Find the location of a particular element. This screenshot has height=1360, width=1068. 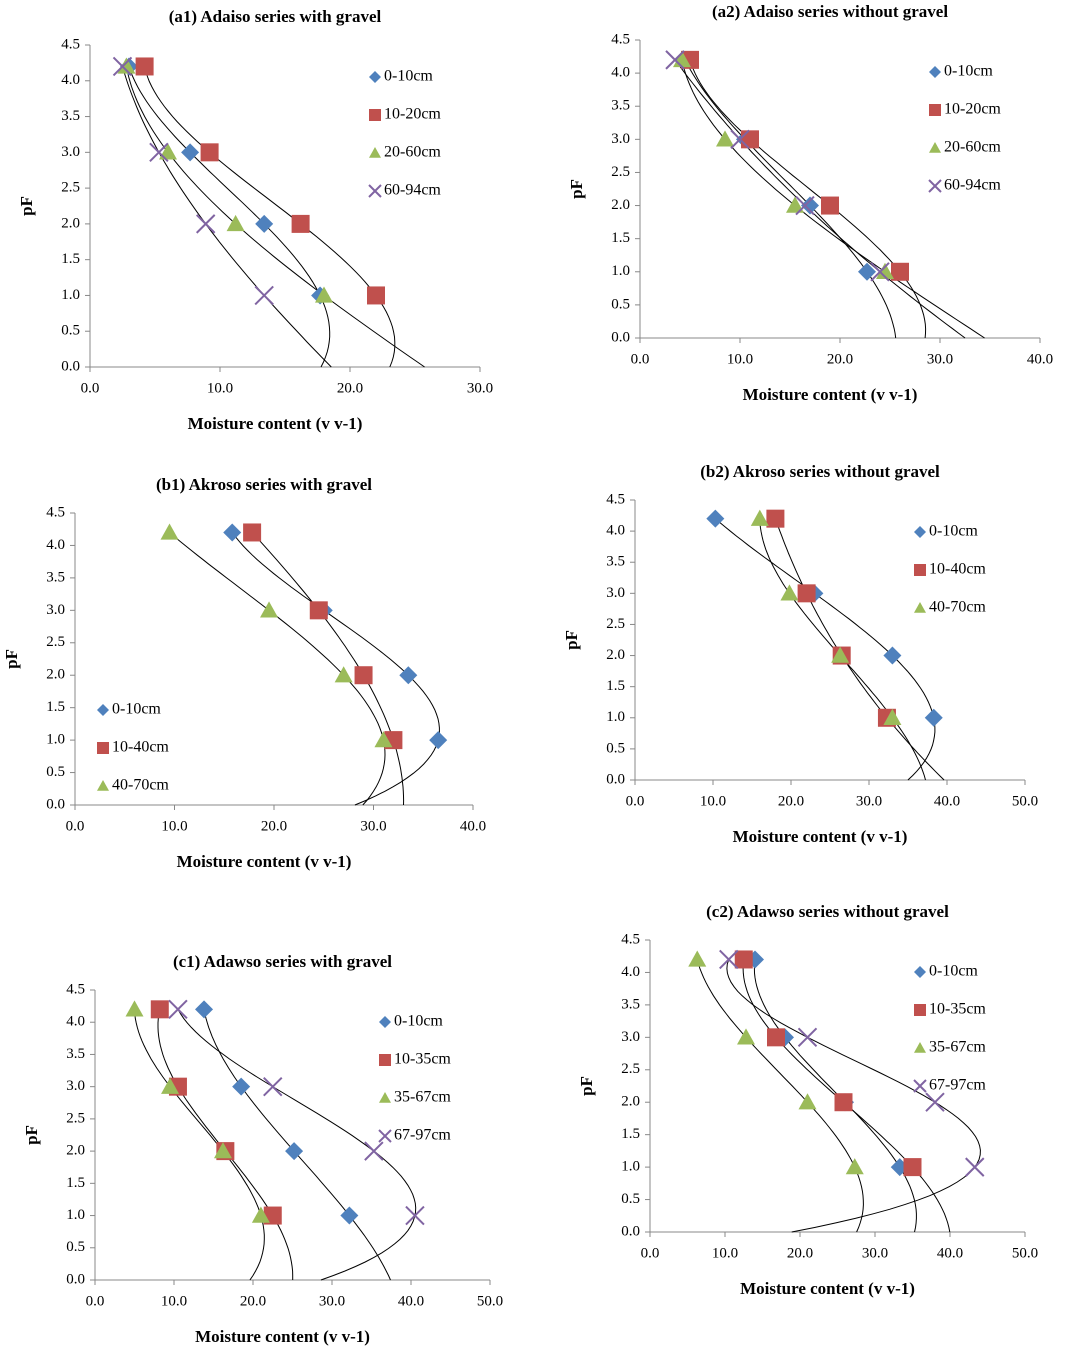

y-tick-label: 1.0 is located at coordinates (70, 295).